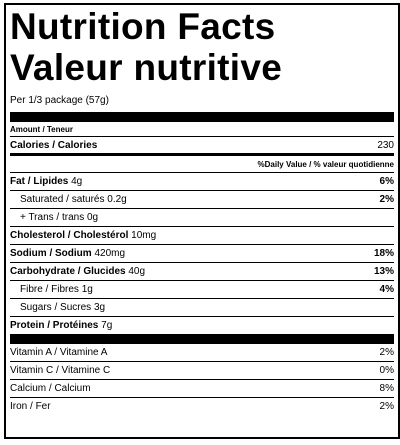  I want to click on nutrient-name: Saturated / saturés, so click(62, 199).